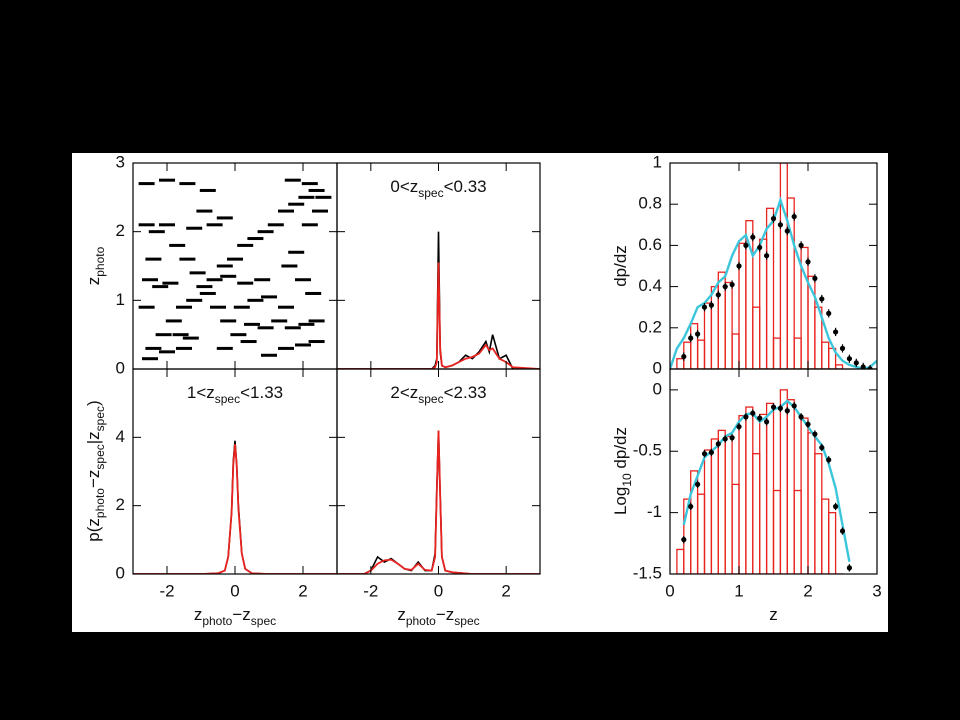  What do you see at coordinates (650, 326) in the screenshot?
I see `y-tick-label: 0.2` at bounding box center [650, 326].